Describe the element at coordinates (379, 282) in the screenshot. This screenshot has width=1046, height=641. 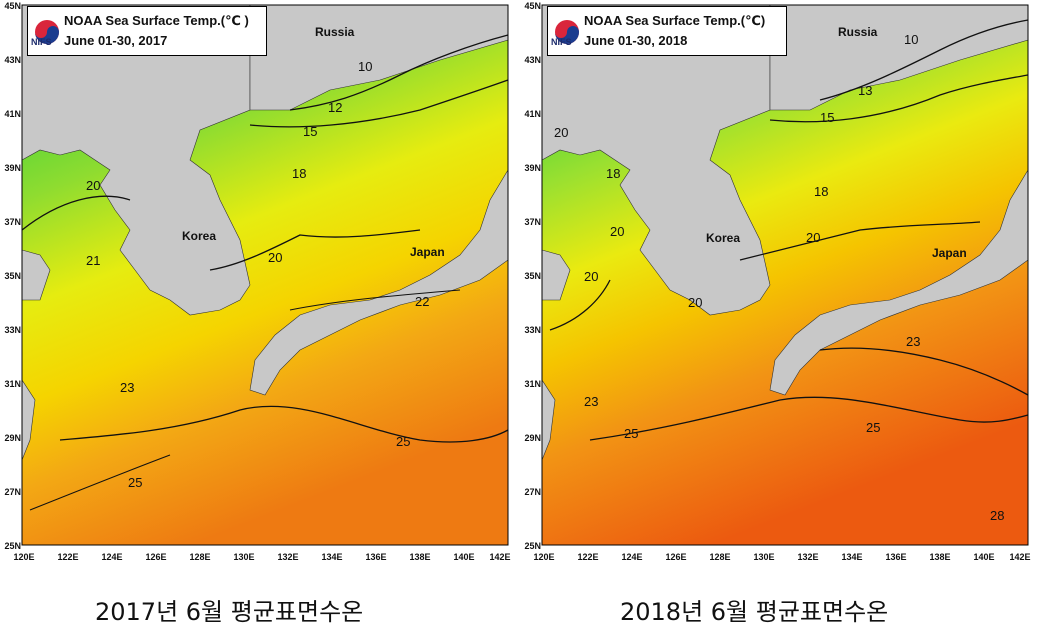
I see `land-japan` at that location.